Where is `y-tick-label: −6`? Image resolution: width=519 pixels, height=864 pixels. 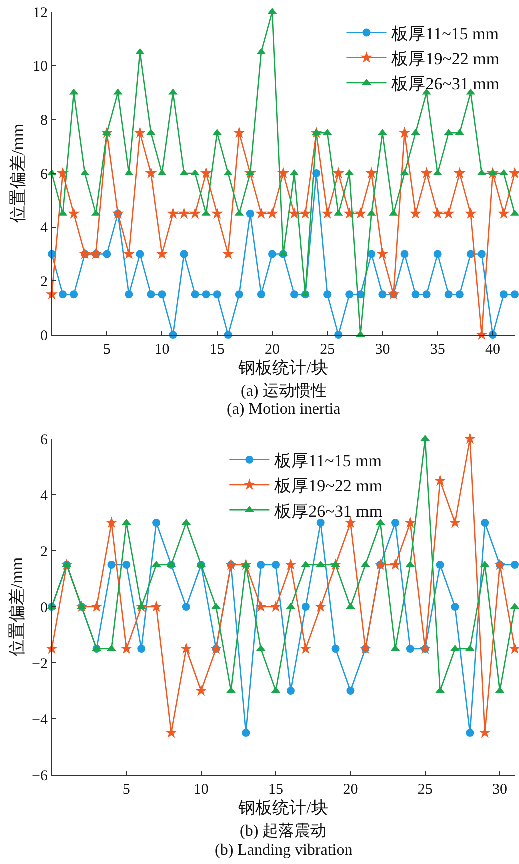
y-tick-label: −6 is located at coordinates (40, 776).